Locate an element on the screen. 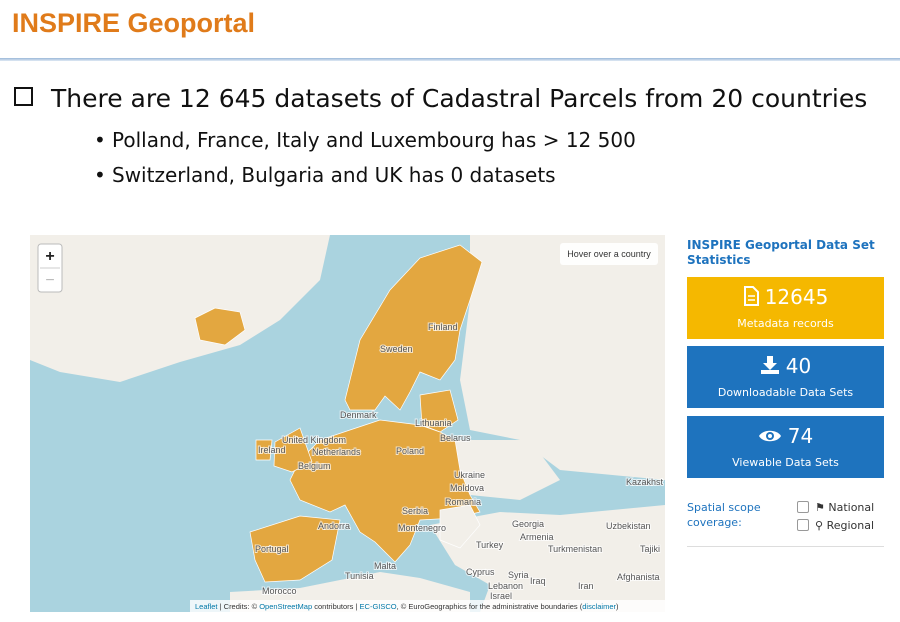  zoom-in: + is located at coordinates (49, 256).